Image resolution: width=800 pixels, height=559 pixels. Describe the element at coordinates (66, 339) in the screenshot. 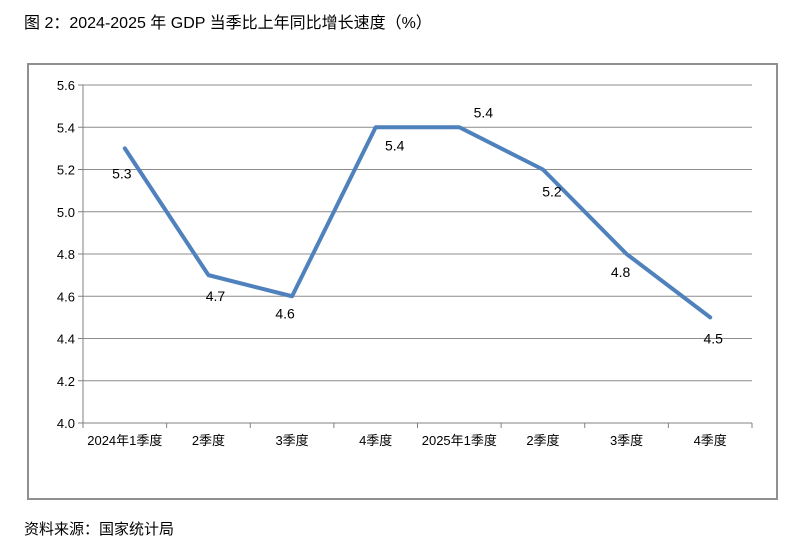

I see `y-tick-label: 4.4` at that location.